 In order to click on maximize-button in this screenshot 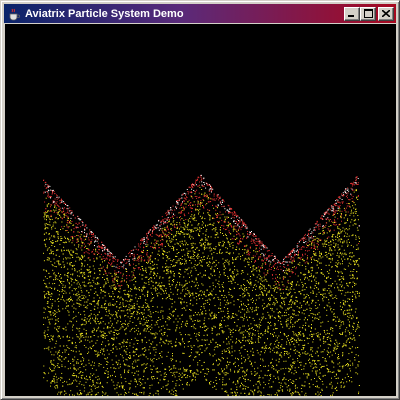, I will do `click(368, 13)`.